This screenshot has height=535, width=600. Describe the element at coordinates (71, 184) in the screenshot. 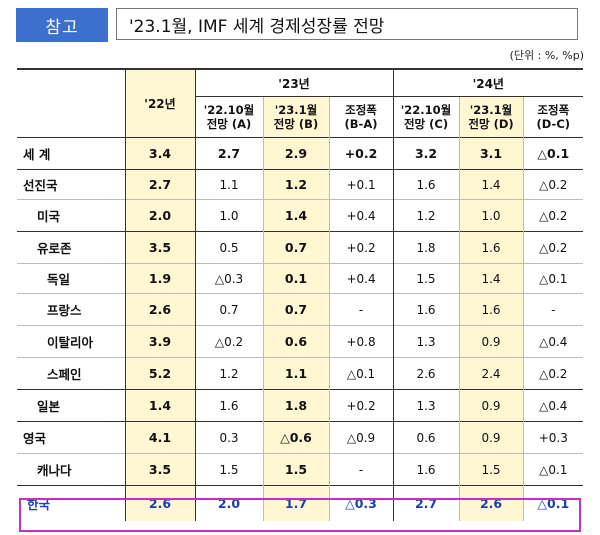

I see `row-label: 선진국` at that location.